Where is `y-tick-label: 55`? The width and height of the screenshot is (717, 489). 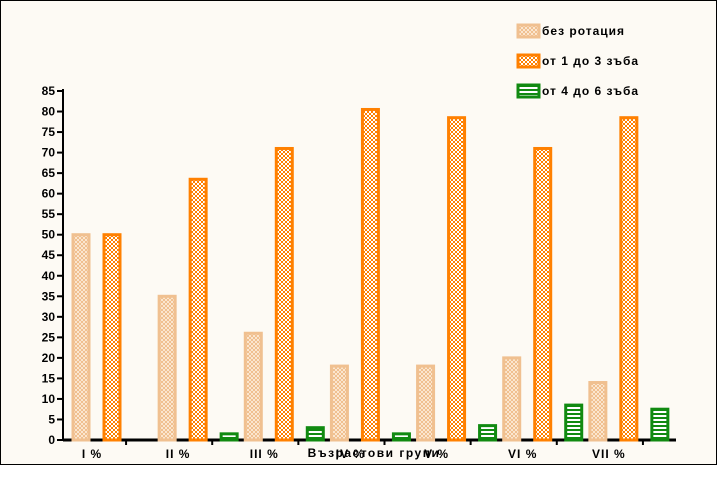
y-tick-label: 55 is located at coordinates (49, 214).